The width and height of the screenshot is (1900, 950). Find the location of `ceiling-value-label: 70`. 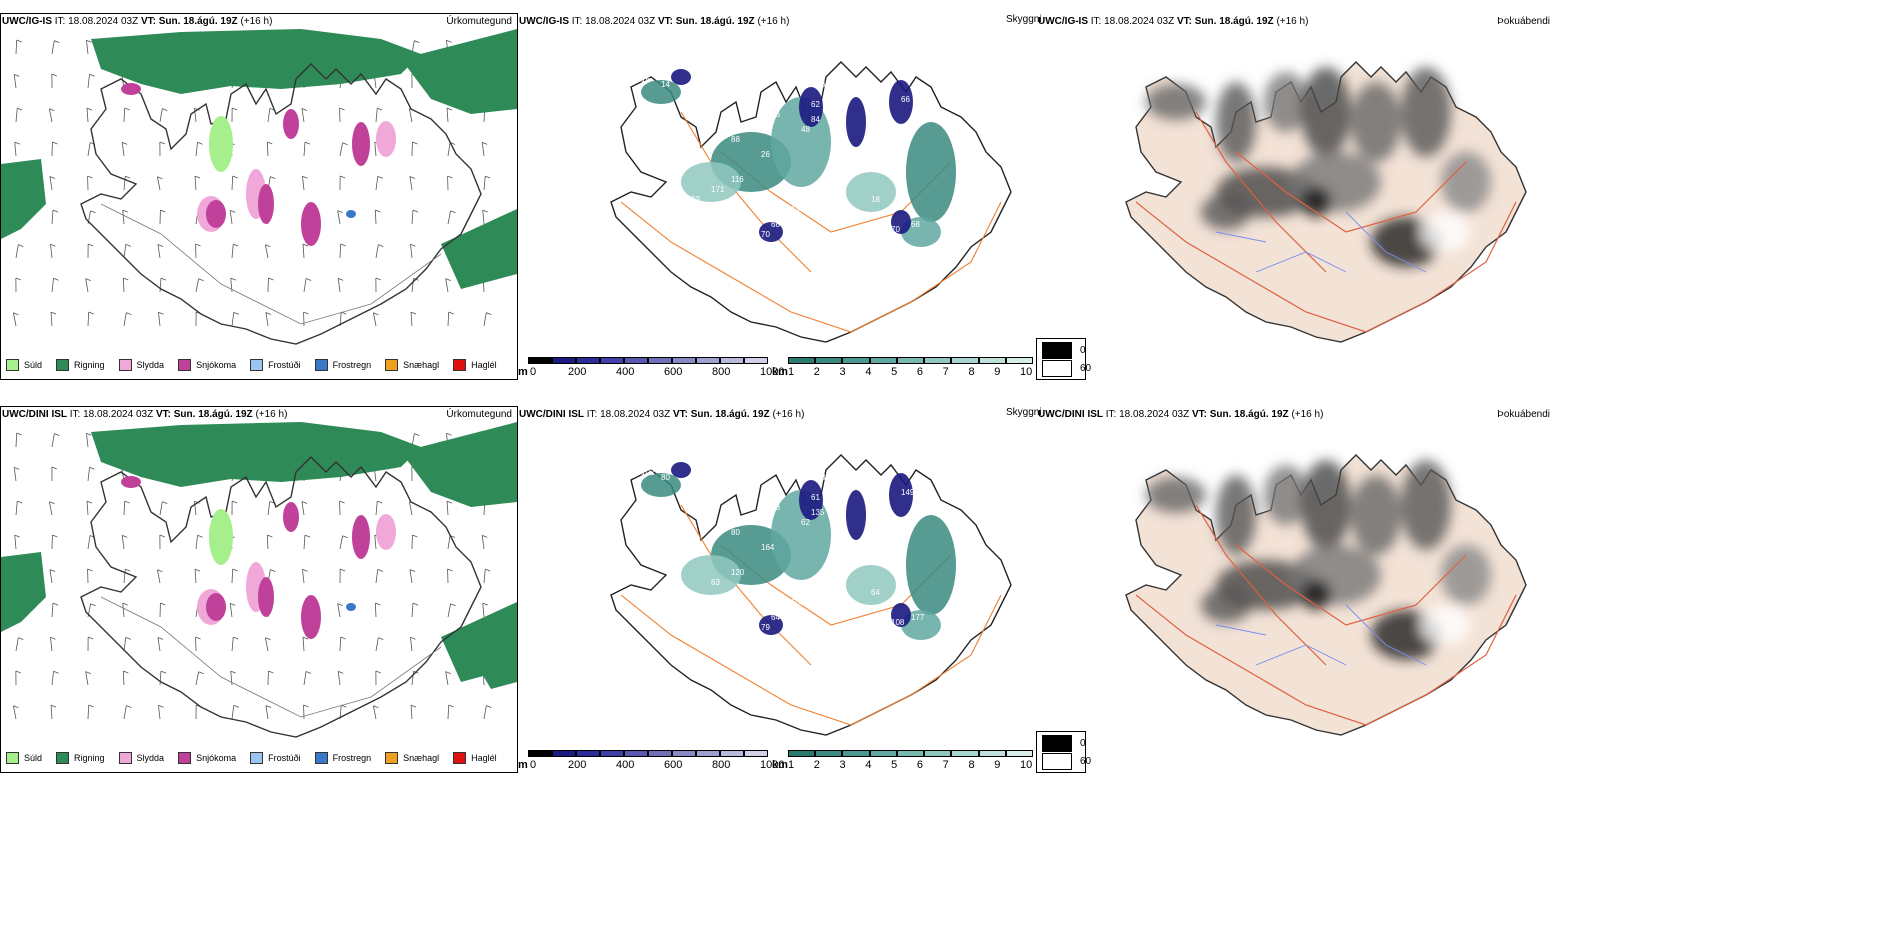

ceiling-value-label: 70 is located at coordinates (895, 229).